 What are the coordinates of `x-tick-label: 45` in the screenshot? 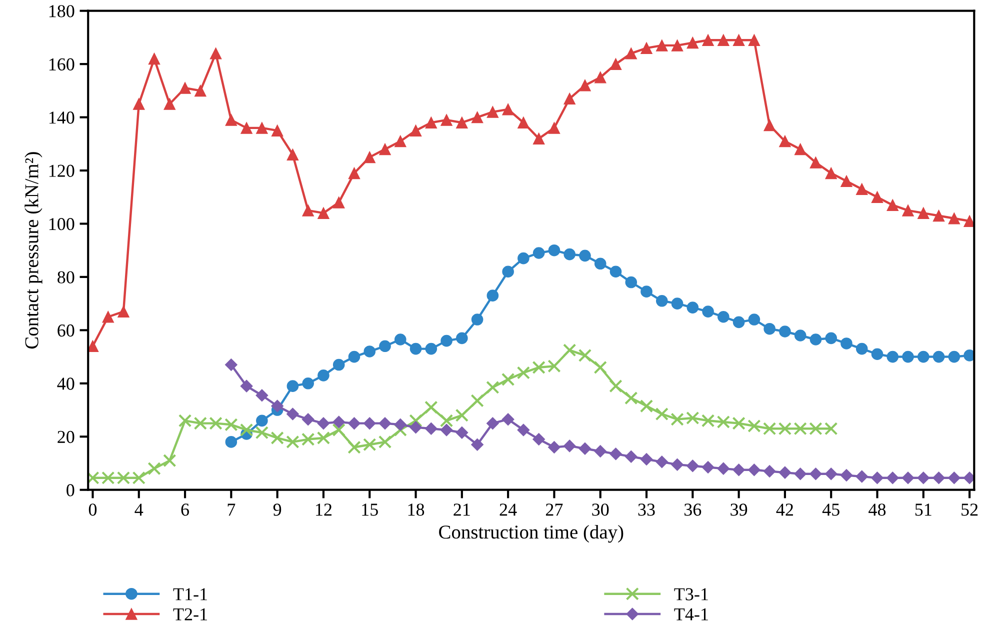 It's located at (831, 510).